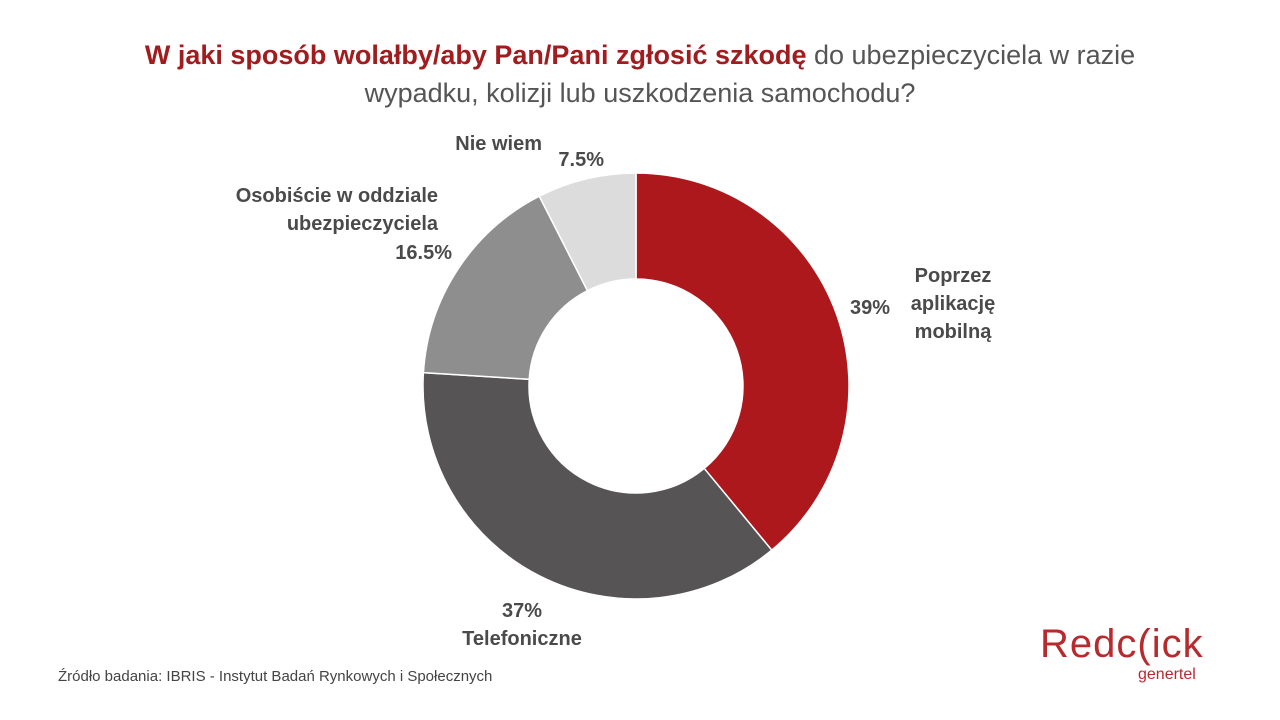 This screenshot has height=720, width=1280. I want to click on slice-category-label-3: ubezpieczyciela, so click(363, 224).